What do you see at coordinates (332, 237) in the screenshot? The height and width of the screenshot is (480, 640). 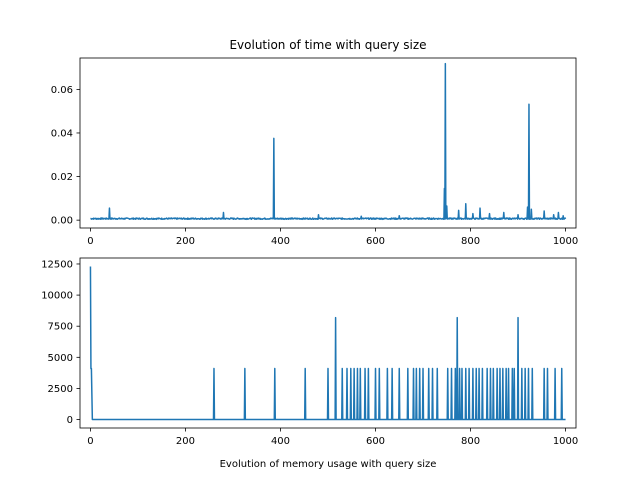 I see `time-chart-x-axis: 0 200 400 600 800 1000` at bounding box center [332, 237].